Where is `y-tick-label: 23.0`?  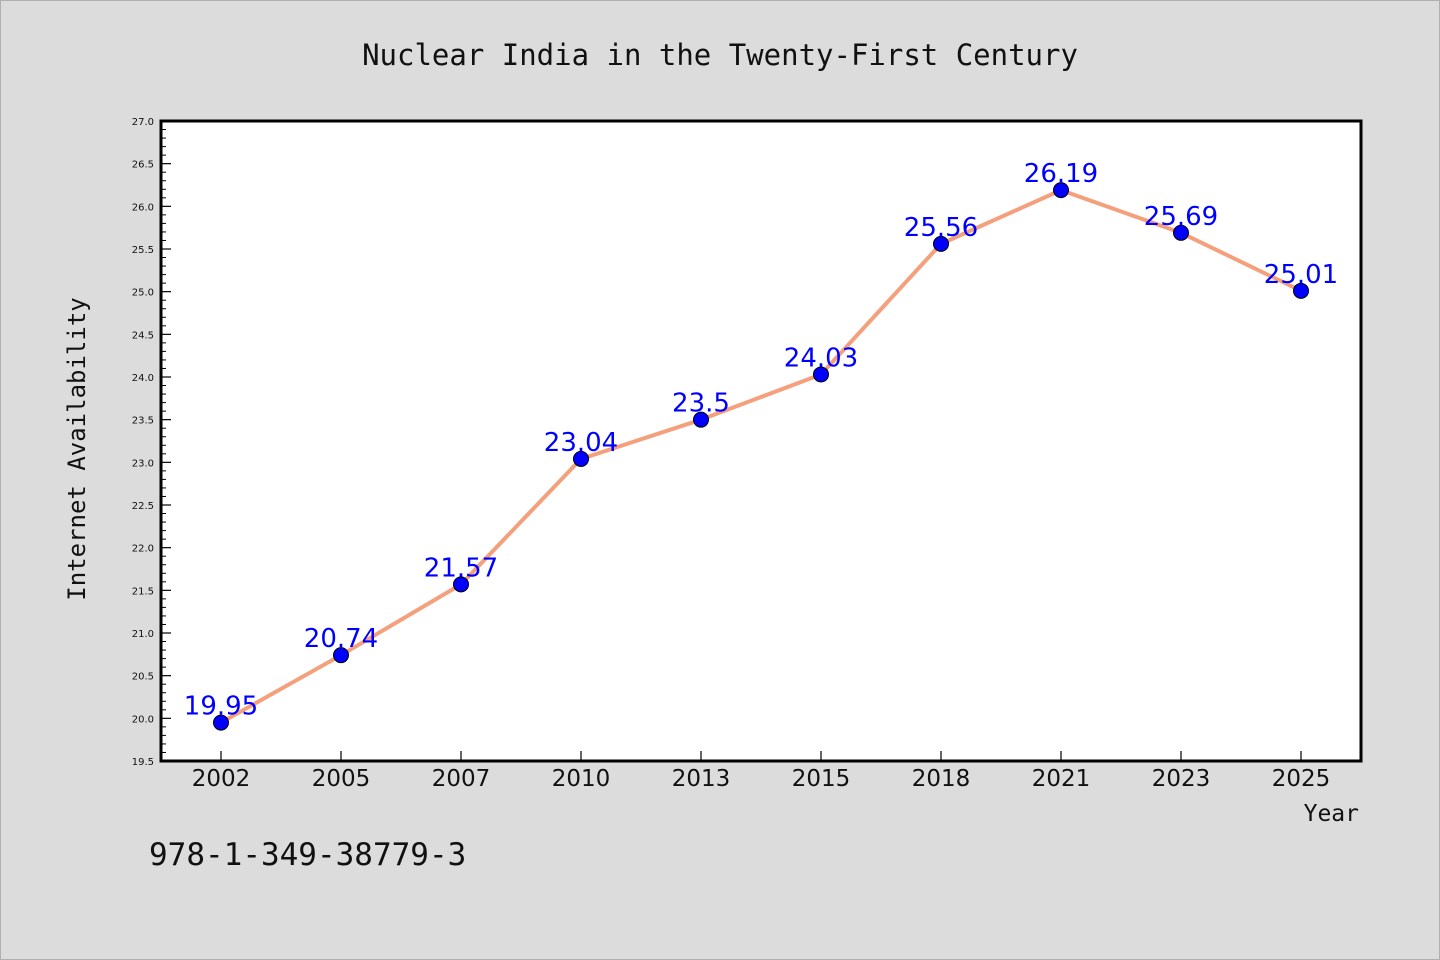 y-tick-label: 23.0 is located at coordinates (143, 463).